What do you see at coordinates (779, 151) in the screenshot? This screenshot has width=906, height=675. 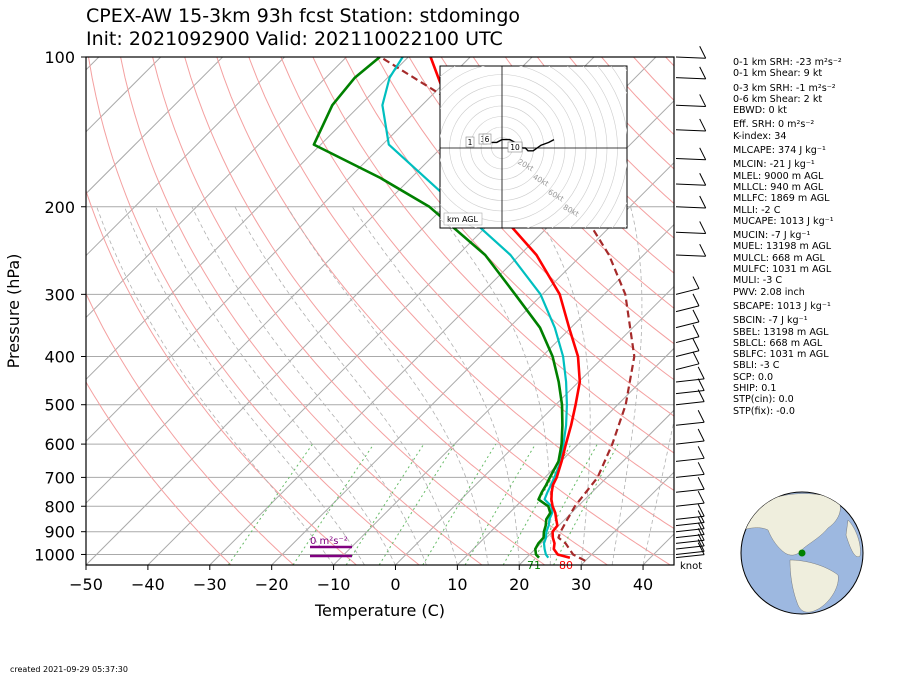 I see `index-line: MLCAPE: 374 J kg⁻¹` at bounding box center [779, 151].